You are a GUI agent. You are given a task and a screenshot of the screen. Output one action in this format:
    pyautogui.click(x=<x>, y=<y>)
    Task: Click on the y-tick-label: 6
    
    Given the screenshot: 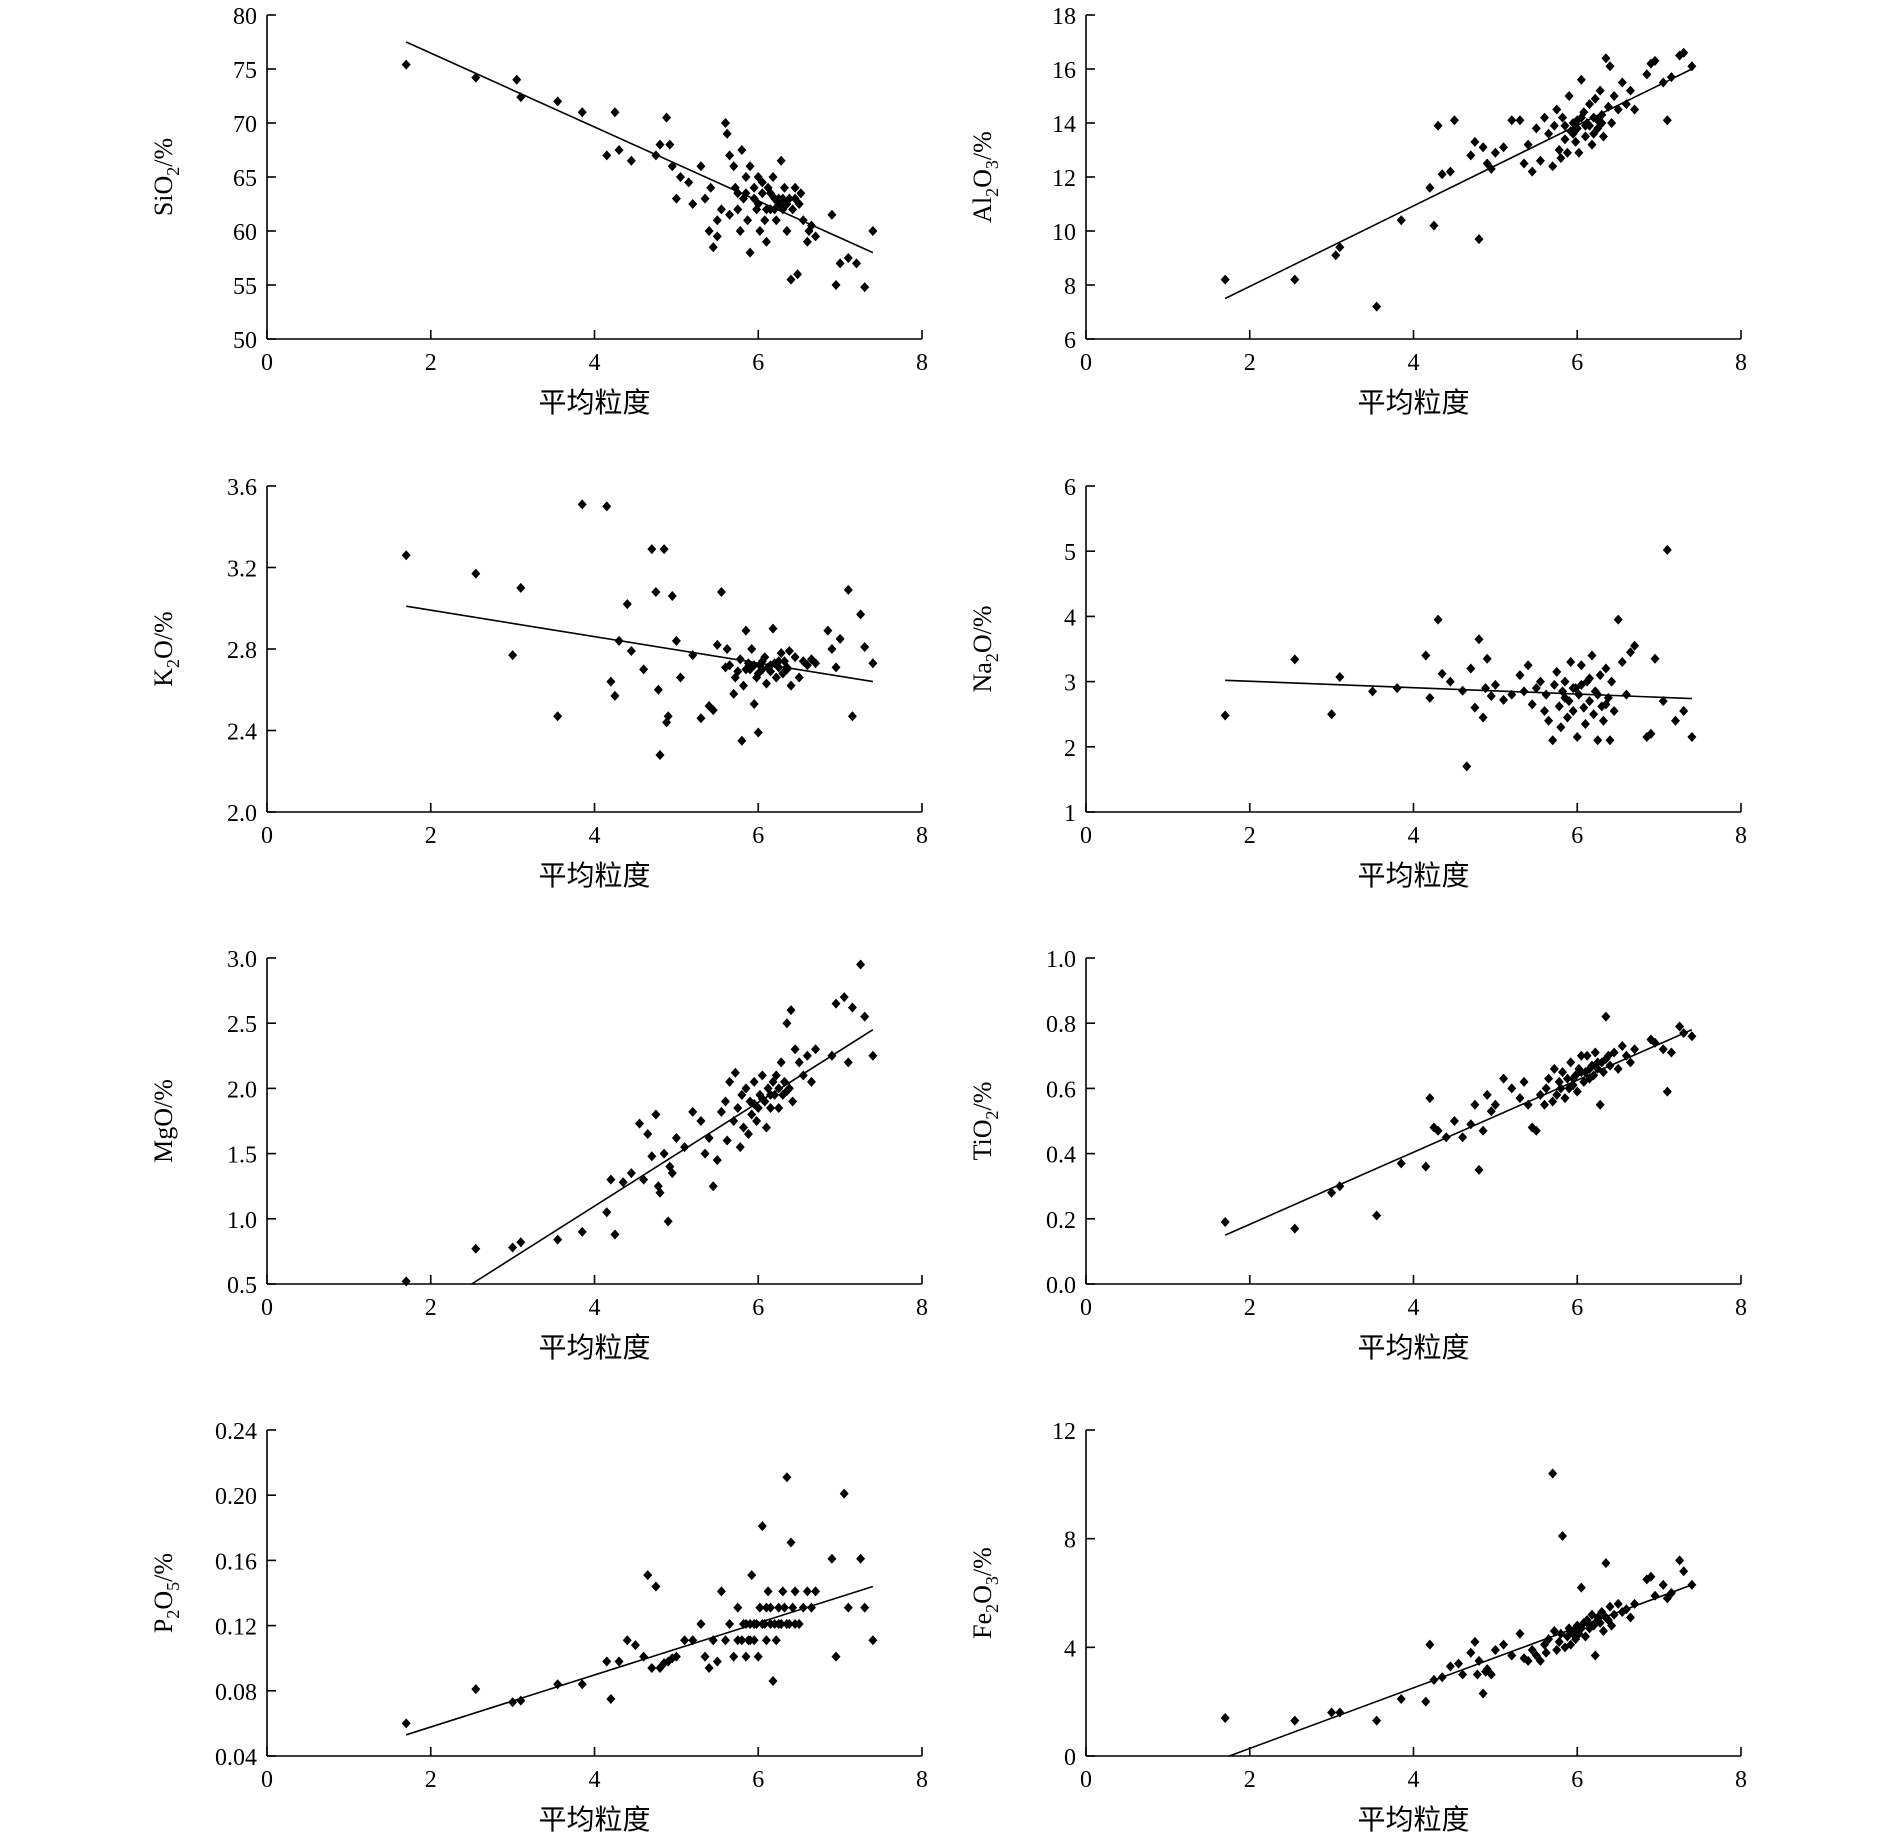 What is the action you would take?
    pyautogui.click(x=1070, y=341)
    